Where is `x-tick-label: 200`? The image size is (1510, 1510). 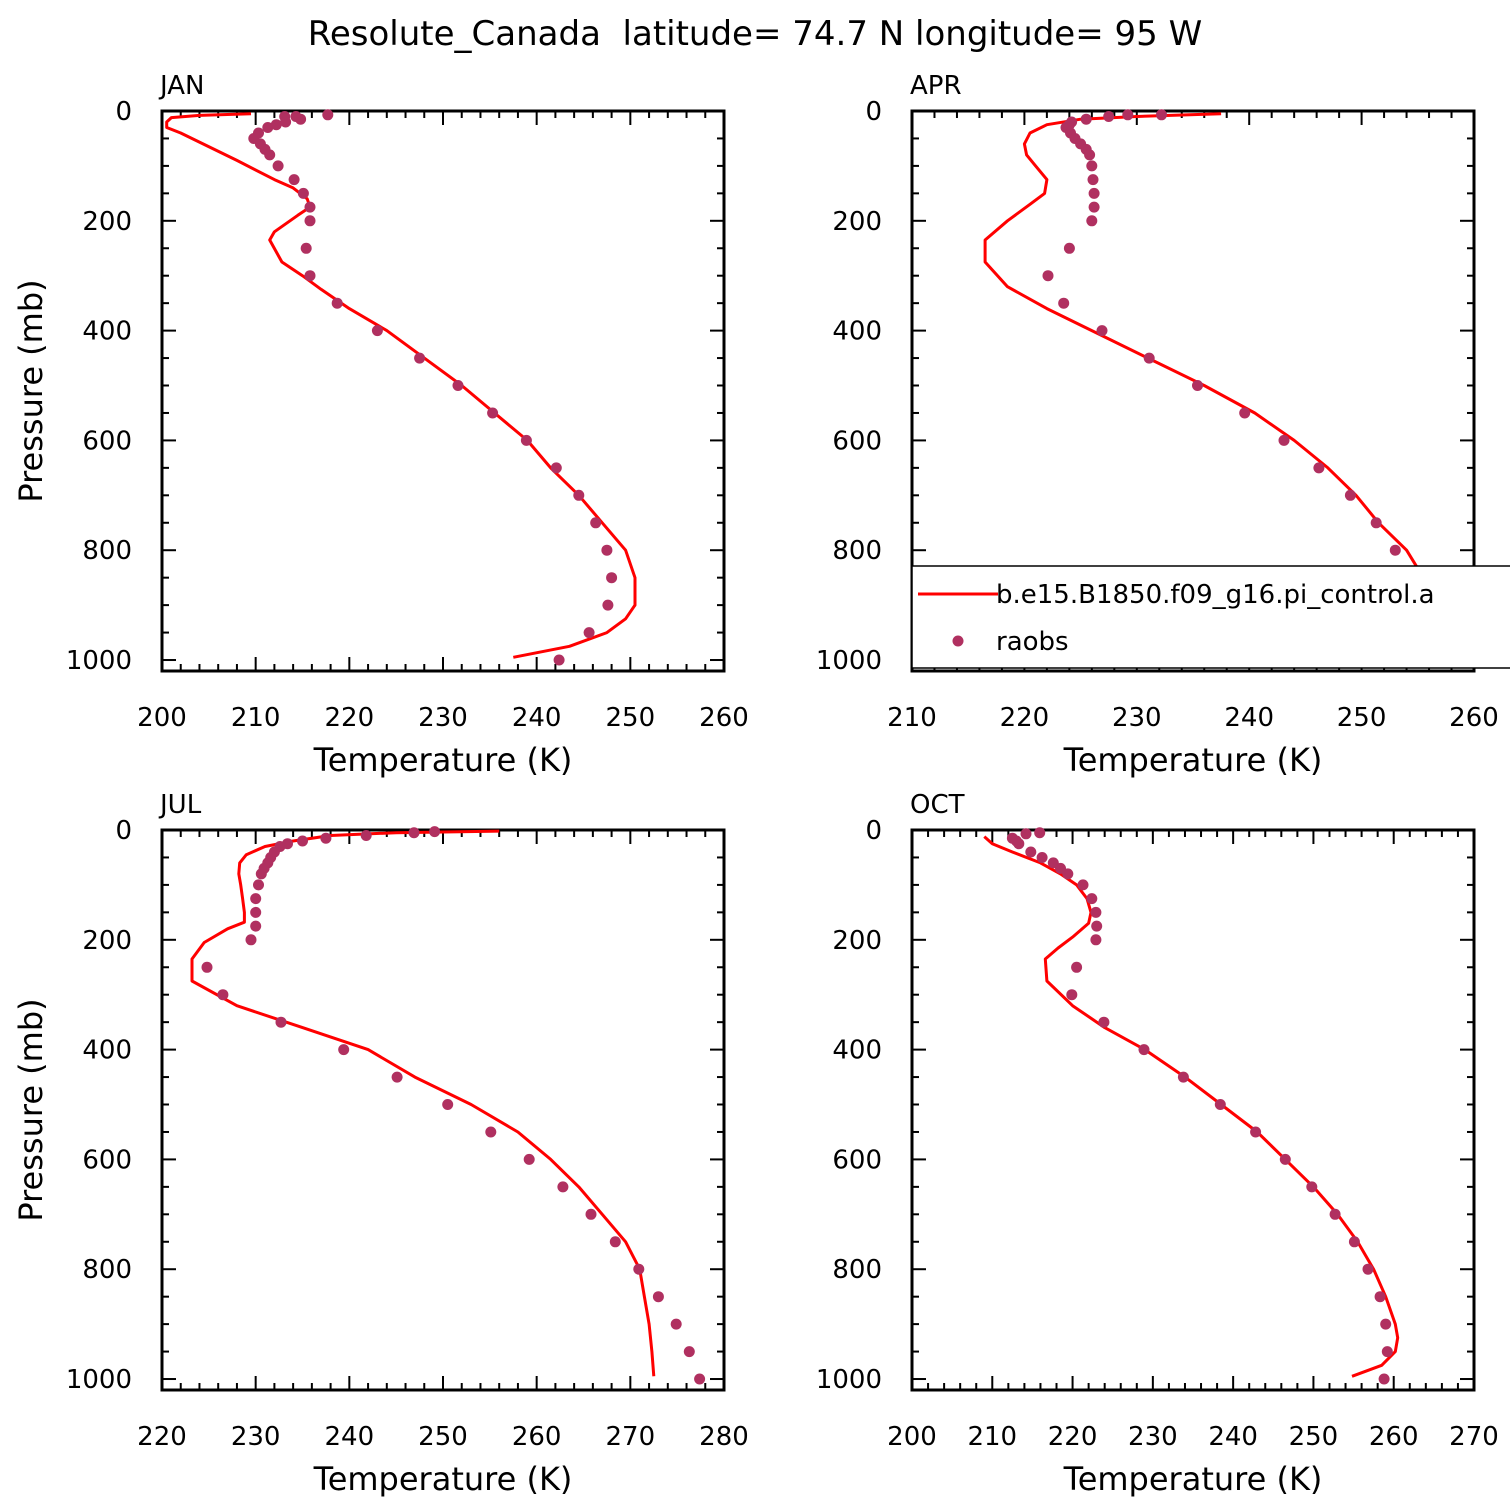
x-tick-label: 200 is located at coordinates (162, 718).